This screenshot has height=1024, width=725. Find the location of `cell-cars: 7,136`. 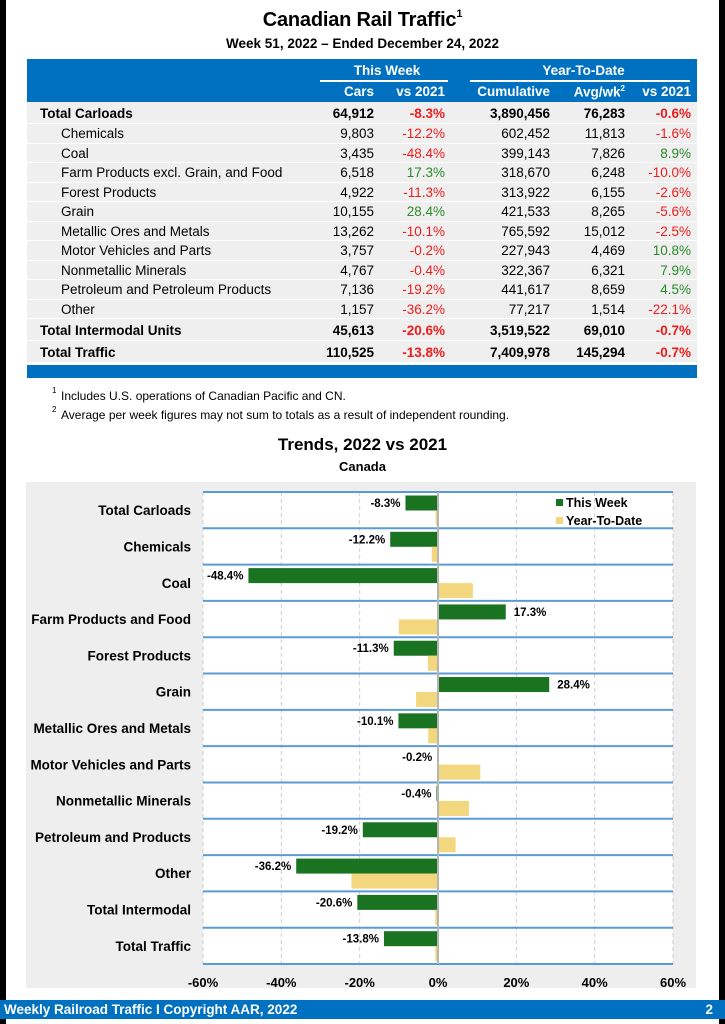

cell-cars: 7,136 is located at coordinates (357, 289).